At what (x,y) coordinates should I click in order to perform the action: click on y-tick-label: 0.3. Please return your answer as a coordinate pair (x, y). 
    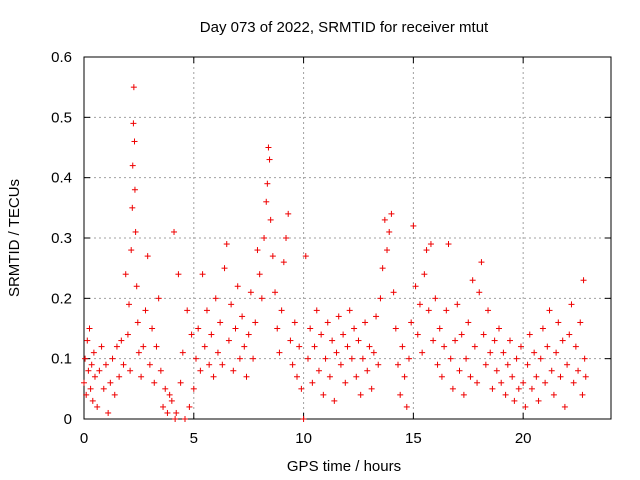
    Looking at the image, I should click on (61, 238).